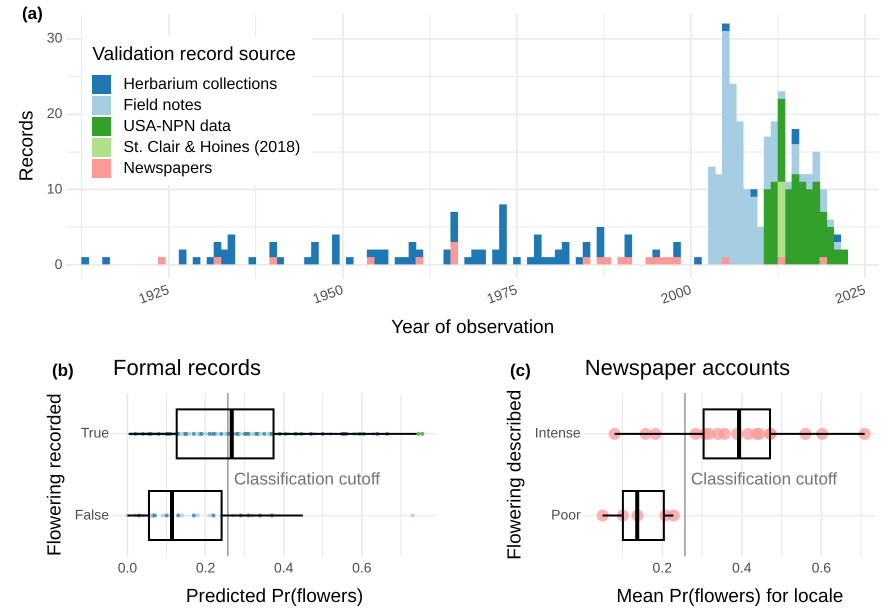 Image resolution: width=885 pixels, height=614 pixels. I want to click on y-tick-label: 20, so click(54, 113).